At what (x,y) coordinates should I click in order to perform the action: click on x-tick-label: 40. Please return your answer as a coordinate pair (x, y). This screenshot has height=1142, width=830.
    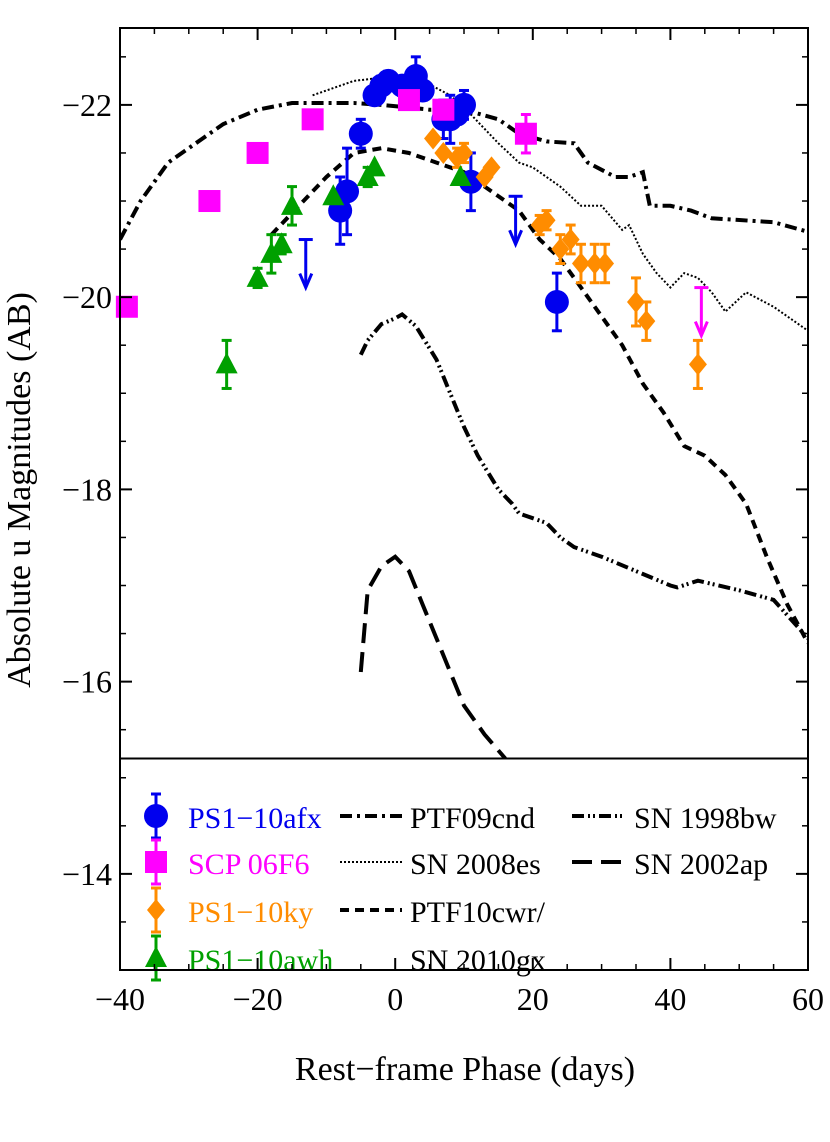
    Looking at the image, I should click on (670, 999).